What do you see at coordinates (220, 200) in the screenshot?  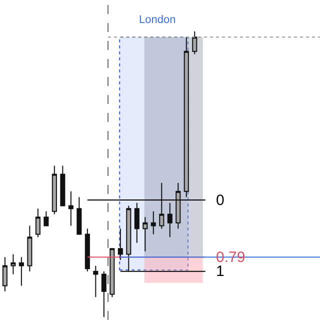 I see `text: 0` at bounding box center [220, 200].